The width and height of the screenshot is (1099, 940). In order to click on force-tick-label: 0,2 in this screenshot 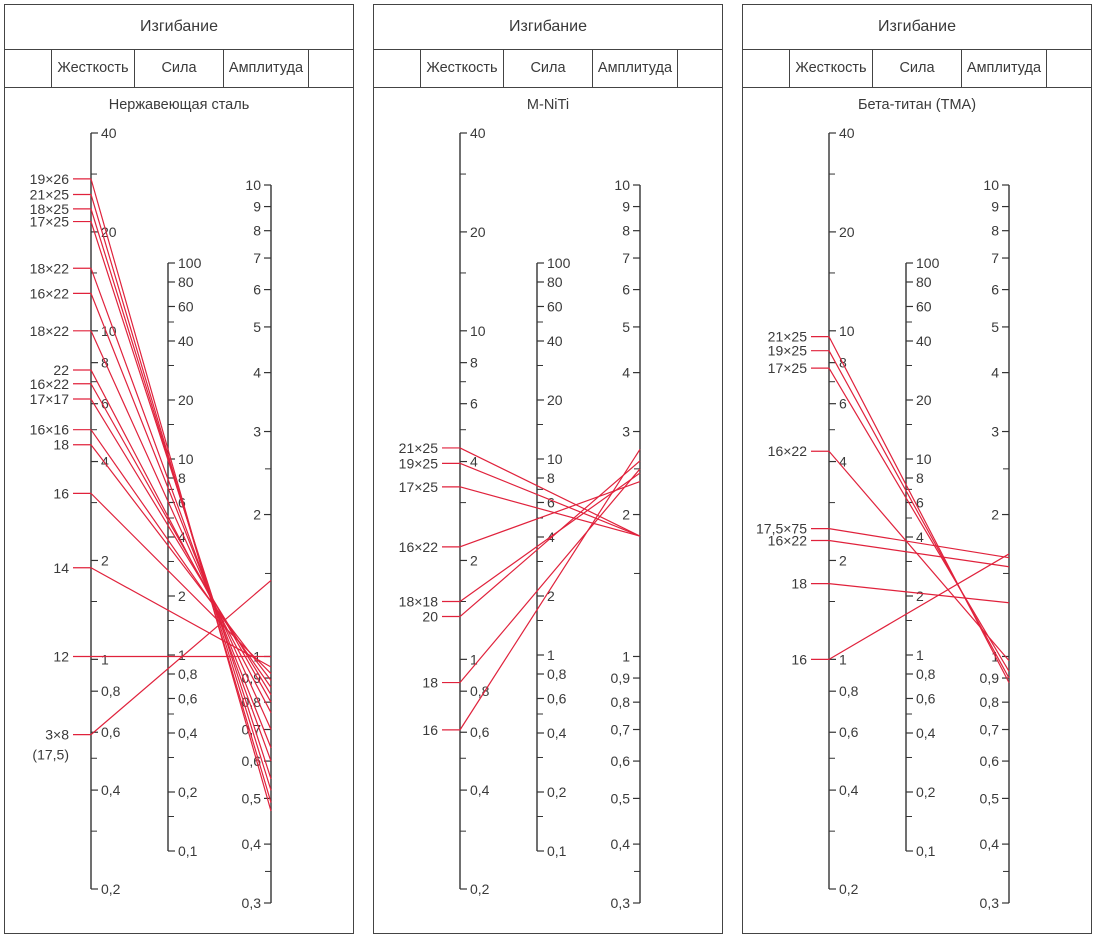, I will do `click(926, 792)`.